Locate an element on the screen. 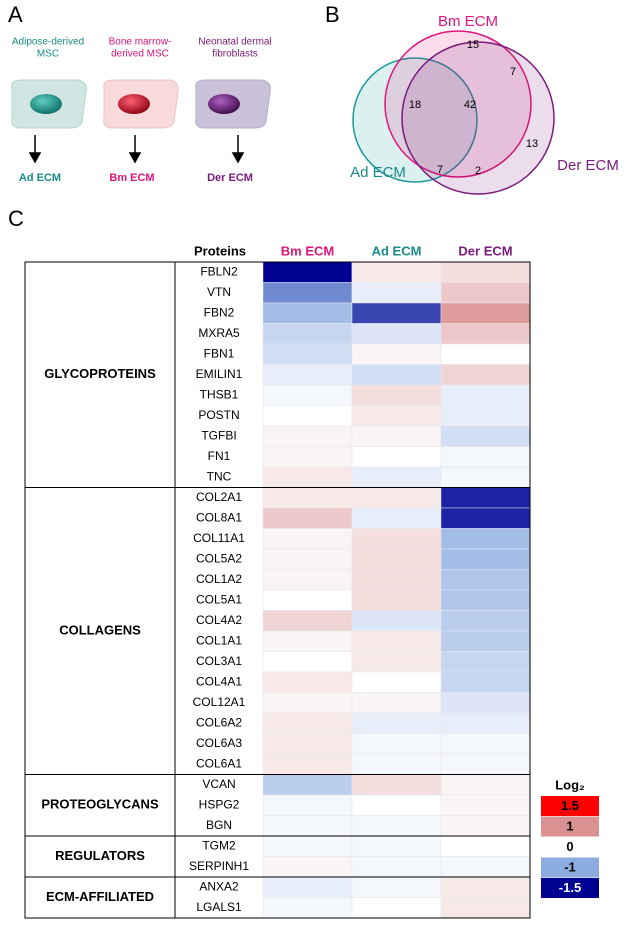 This screenshot has height=926, width=625. protein-label: COL6A3 is located at coordinates (219, 743).